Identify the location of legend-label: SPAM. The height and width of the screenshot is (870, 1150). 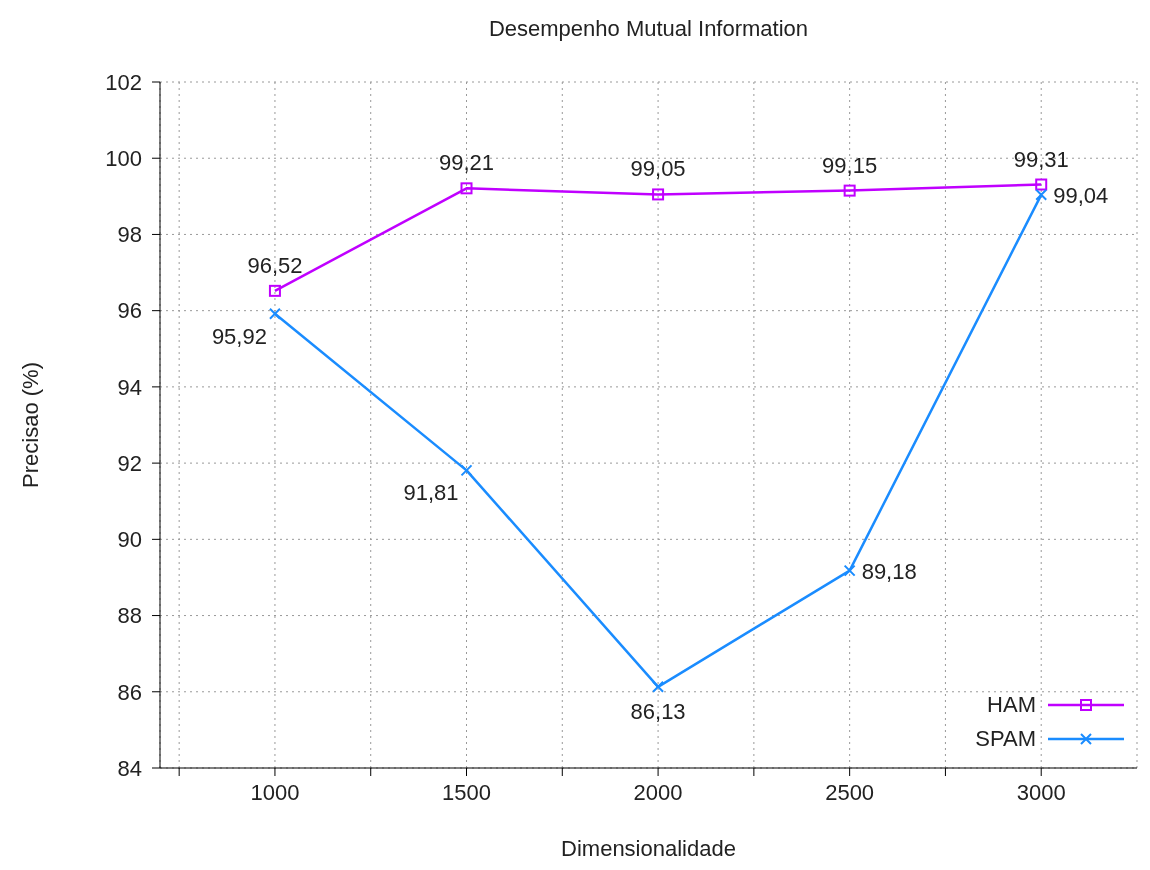
(1005, 739).